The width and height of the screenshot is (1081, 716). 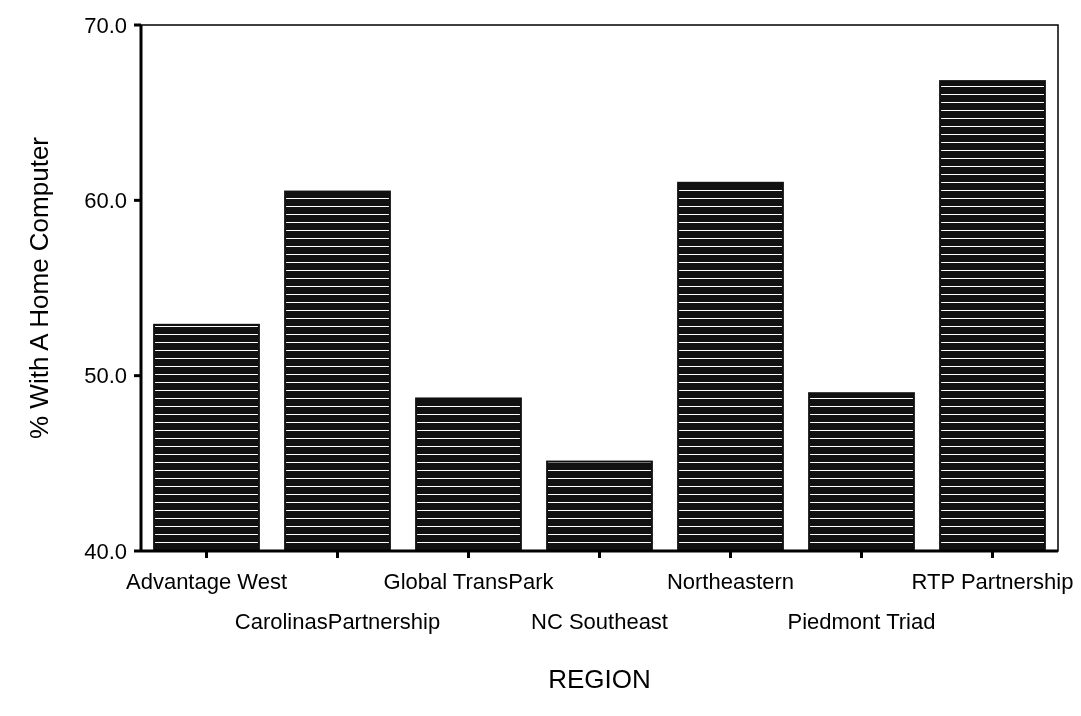 I want to click on y-tick-label: 40.0, so click(x=105, y=551).